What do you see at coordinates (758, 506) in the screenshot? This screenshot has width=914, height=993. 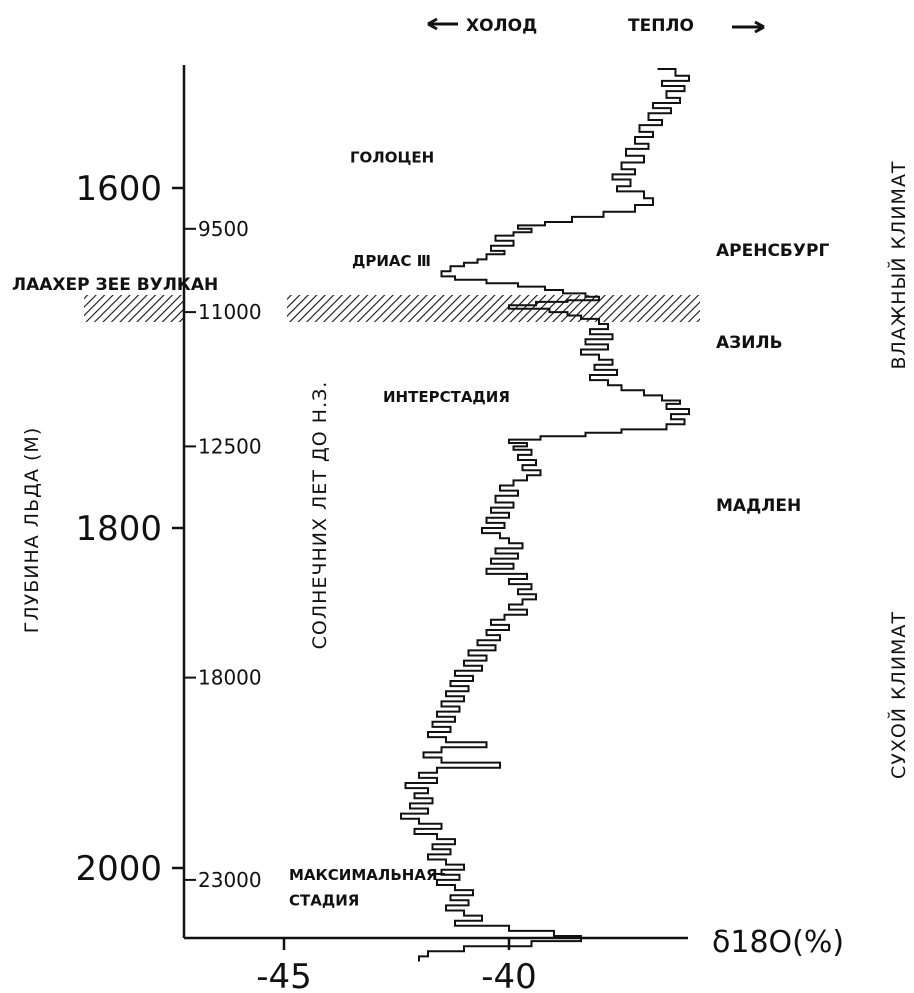 I see `culture-label: МАДЛЕН` at bounding box center [758, 506].